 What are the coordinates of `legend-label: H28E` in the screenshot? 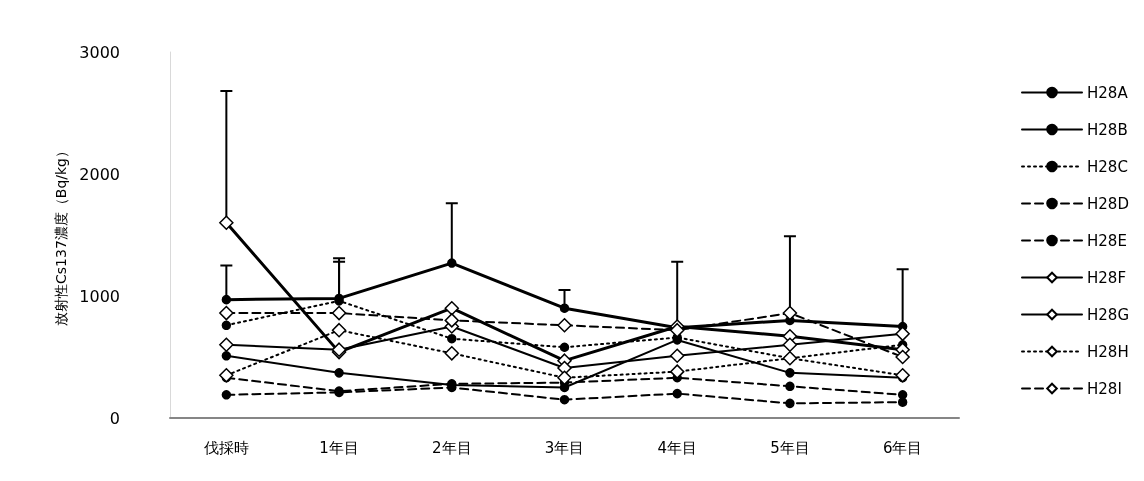 It's located at (1107, 240).